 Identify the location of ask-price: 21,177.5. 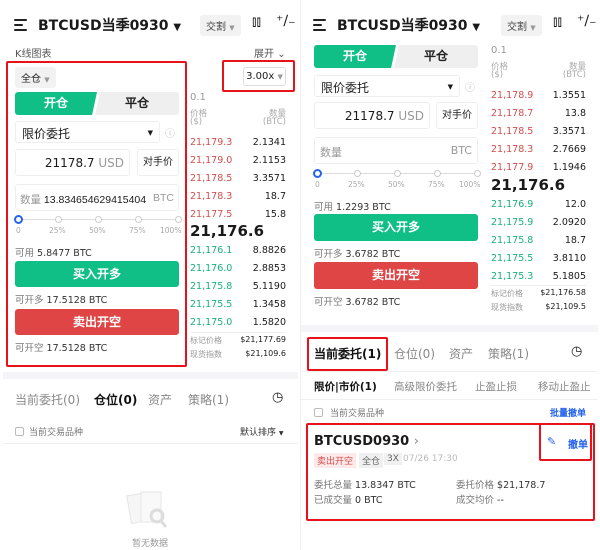
(211, 214).